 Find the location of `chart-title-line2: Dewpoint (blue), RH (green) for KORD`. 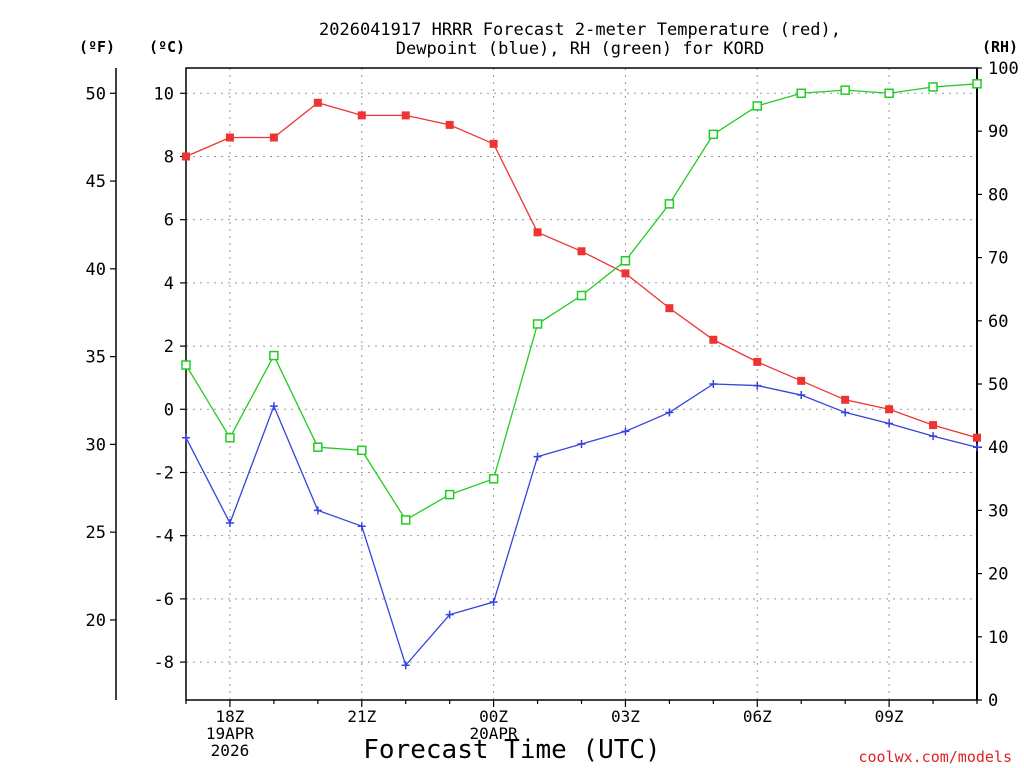

chart-title-line2: Dewpoint (blue), RH (green) for KORD is located at coordinates (580, 49).